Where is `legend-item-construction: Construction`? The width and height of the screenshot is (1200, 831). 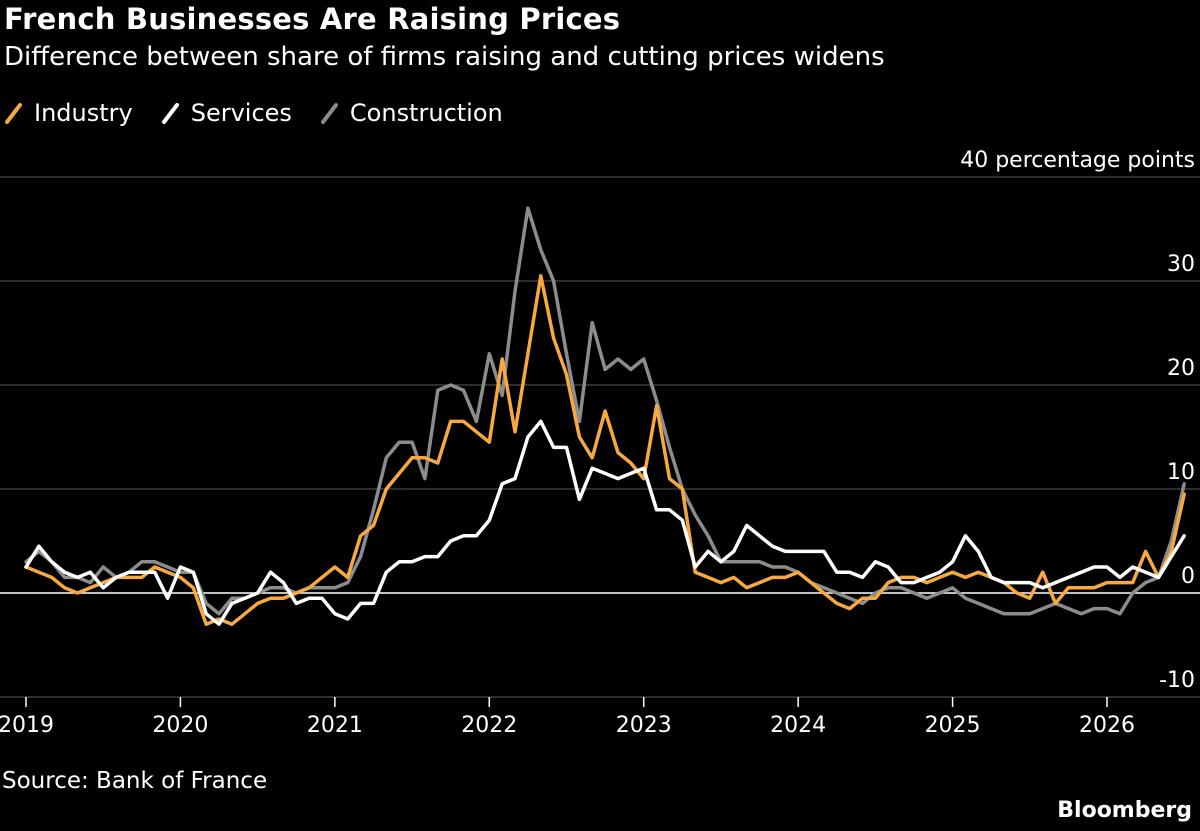
legend-item-construction: Construction is located at coordinates (411, 113).